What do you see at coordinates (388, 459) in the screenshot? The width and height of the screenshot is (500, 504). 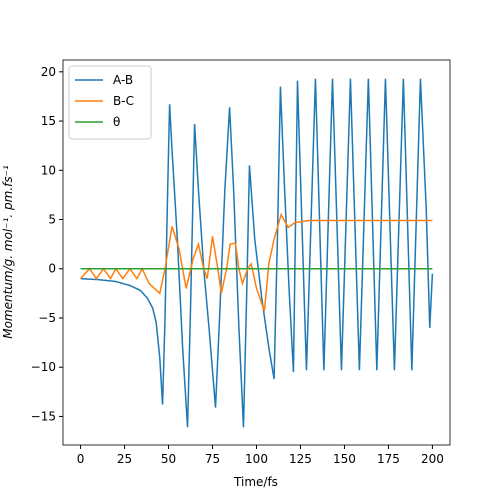 I see `x-tick-label: 175` at bounding box center [388, 459].